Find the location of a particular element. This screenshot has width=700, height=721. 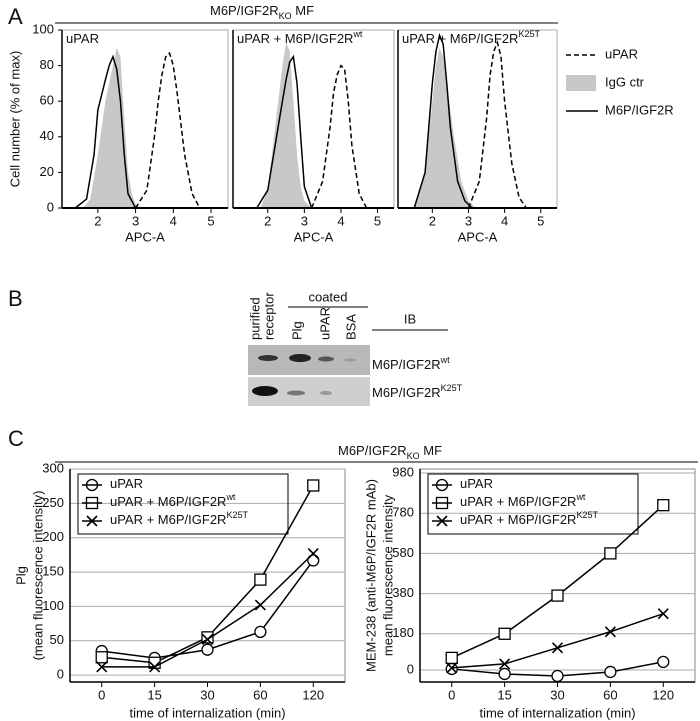

legend-label: uPAR + M6P/IGF2RK25T is located at coordinates (529, 518).